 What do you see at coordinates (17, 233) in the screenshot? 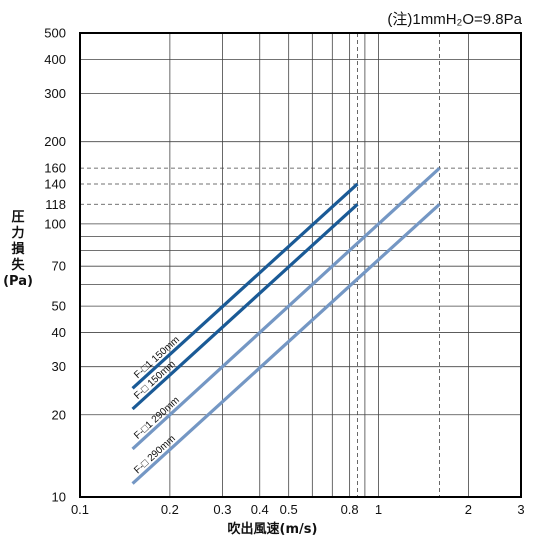
I see `y-axis-title-char: 力` at bounding box center [17, 233].